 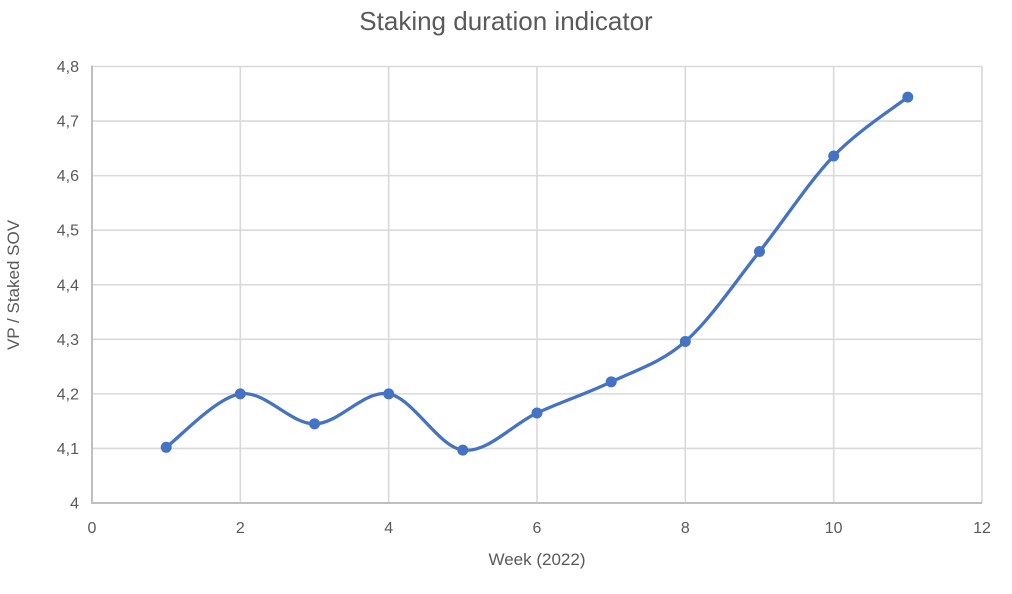 I want to click on x-axis-title: Week (2022), so click(x=537, y=559).